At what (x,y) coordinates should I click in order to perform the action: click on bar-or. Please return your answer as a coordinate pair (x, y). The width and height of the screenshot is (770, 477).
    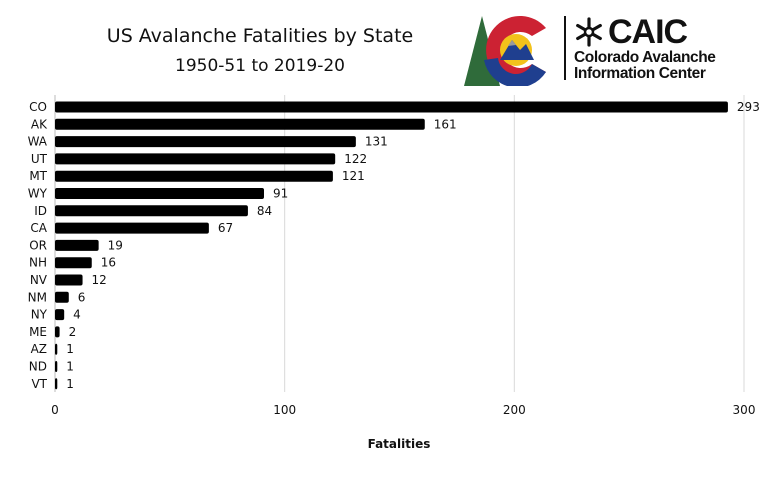
    Looking at the image, I should click on (77, 245).